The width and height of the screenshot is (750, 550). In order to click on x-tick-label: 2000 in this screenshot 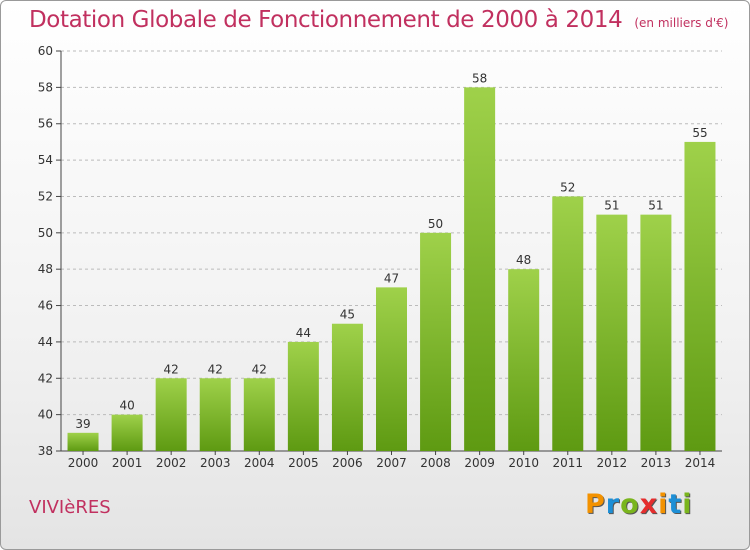, I will do `click(83, 463)`.